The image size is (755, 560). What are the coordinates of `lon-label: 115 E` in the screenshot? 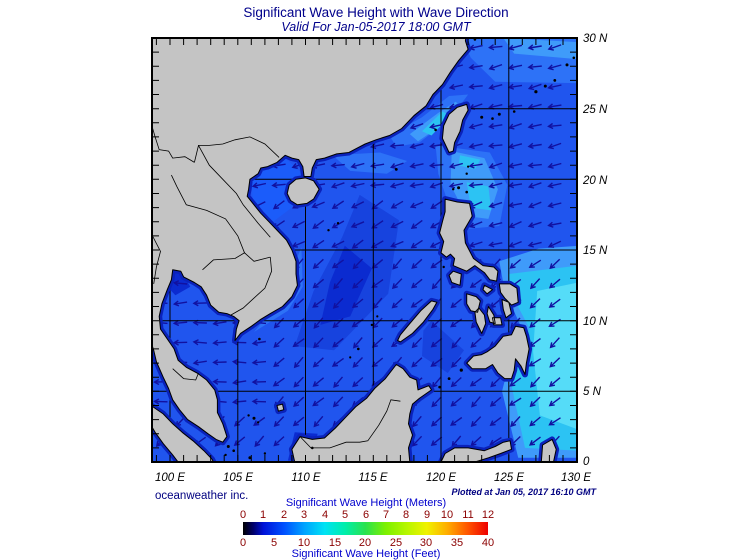 It's located at (373, 478).